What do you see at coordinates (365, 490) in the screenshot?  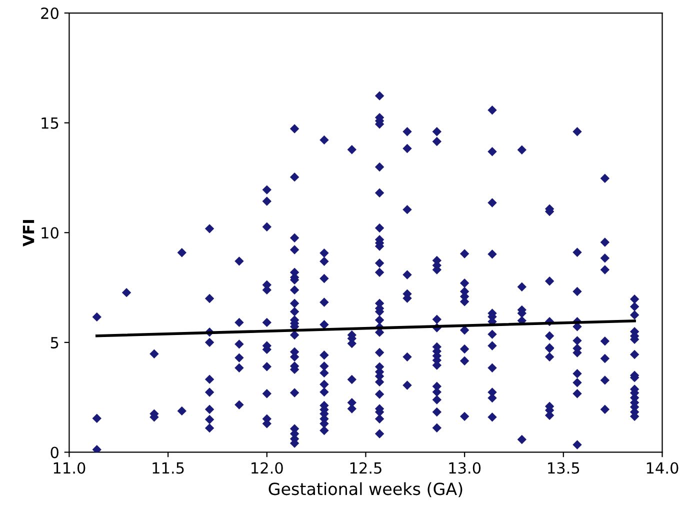 I see `x-axis-title: Gestational weeks (GA)` at bounding box center [365, 490].